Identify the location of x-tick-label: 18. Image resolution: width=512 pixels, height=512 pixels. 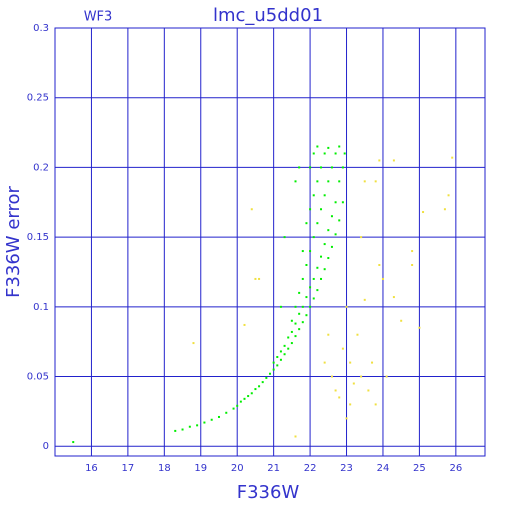
(164, 468).